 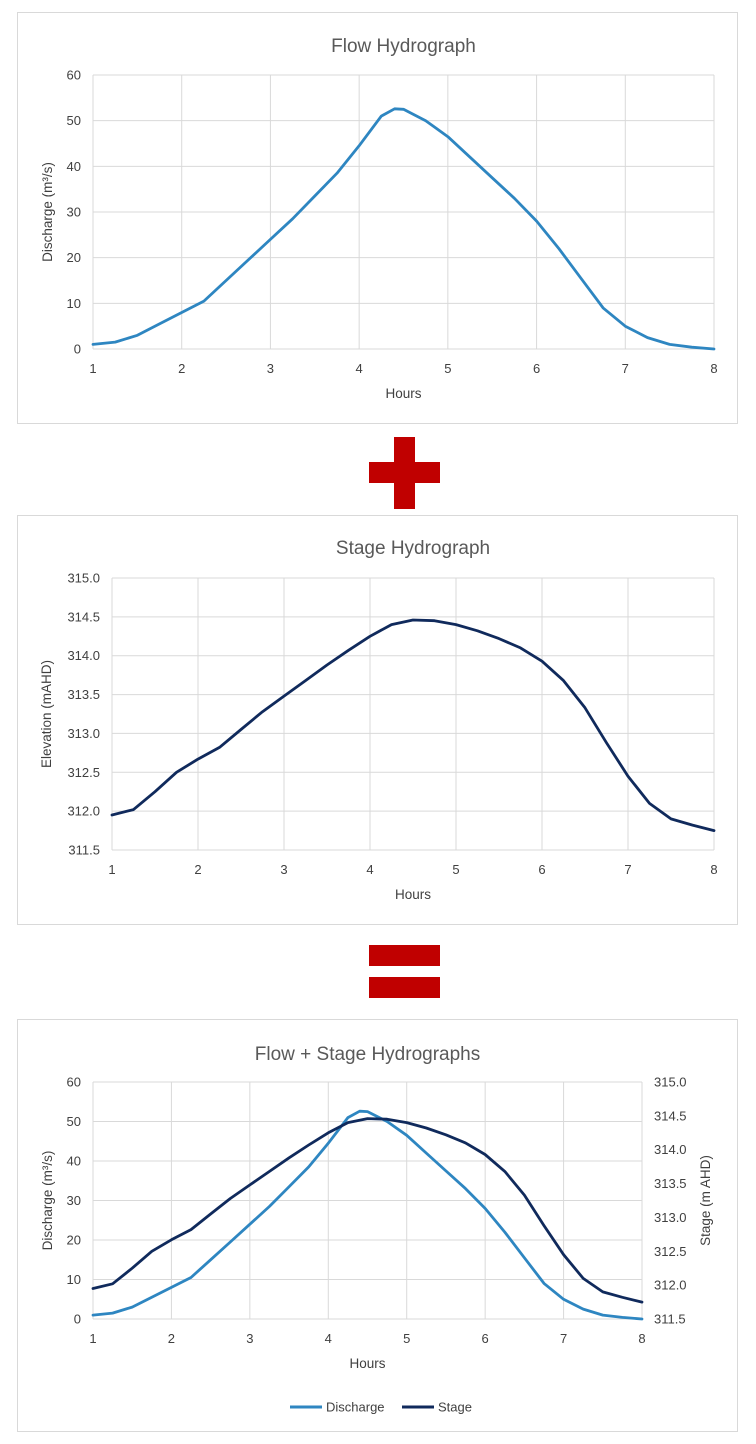 What do you see at coordinates (413, 894) in the screenshot?
I see `chart-1-x-axis-label: Hours` at bounding box center [413, 894].